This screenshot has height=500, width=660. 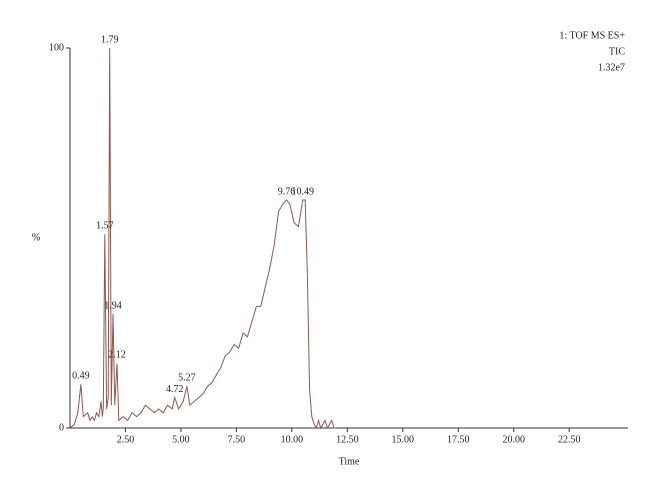 I want to click on peak-label: 0.49, so click(x=81, y=376).